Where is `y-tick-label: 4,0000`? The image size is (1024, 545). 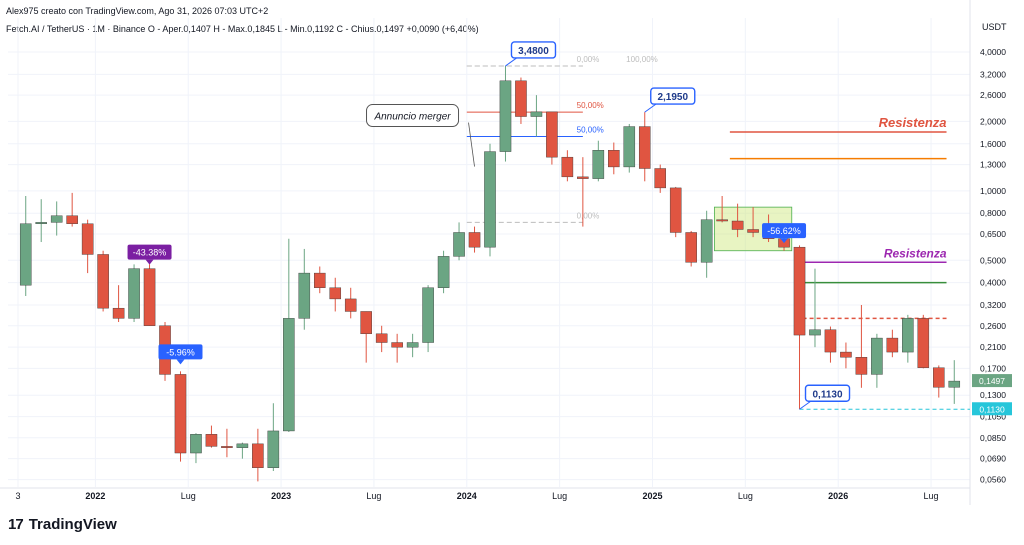 y-tick-label: 4,0000 is located at coordinates (993, 52).